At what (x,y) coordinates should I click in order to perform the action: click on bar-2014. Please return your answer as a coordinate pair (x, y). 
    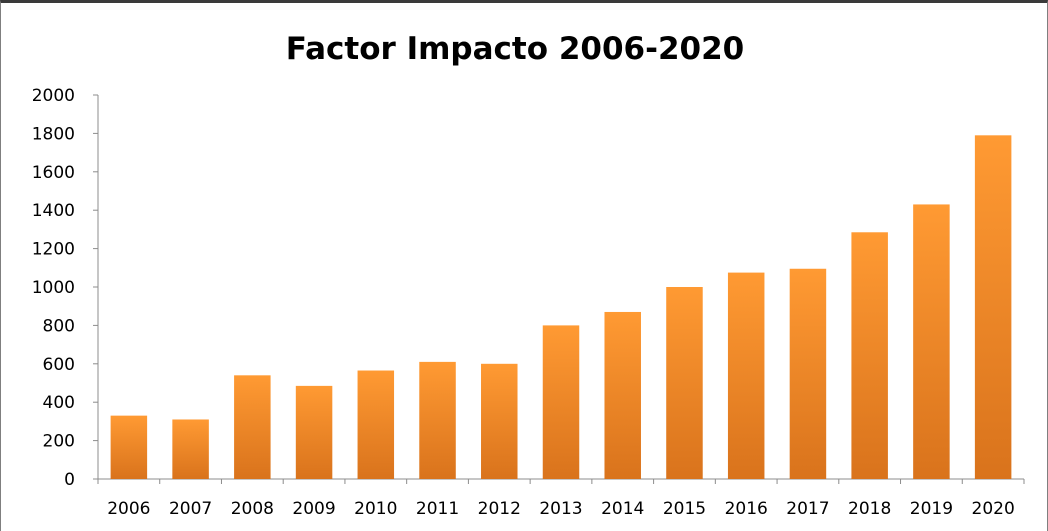
    Looking at the image, I should click on (622, 395).